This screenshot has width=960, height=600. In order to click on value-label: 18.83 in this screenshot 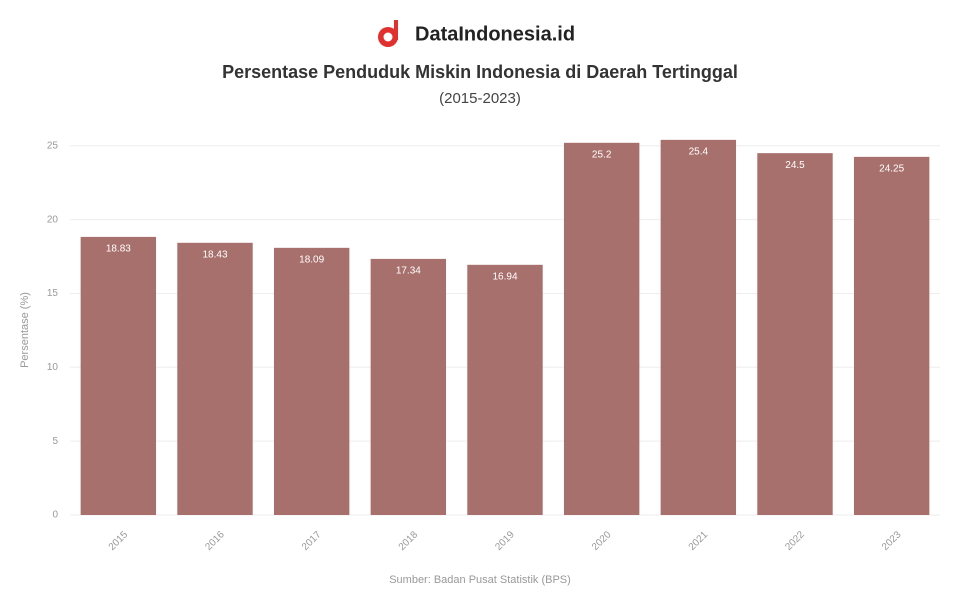, I will do `click(118, 249)`.